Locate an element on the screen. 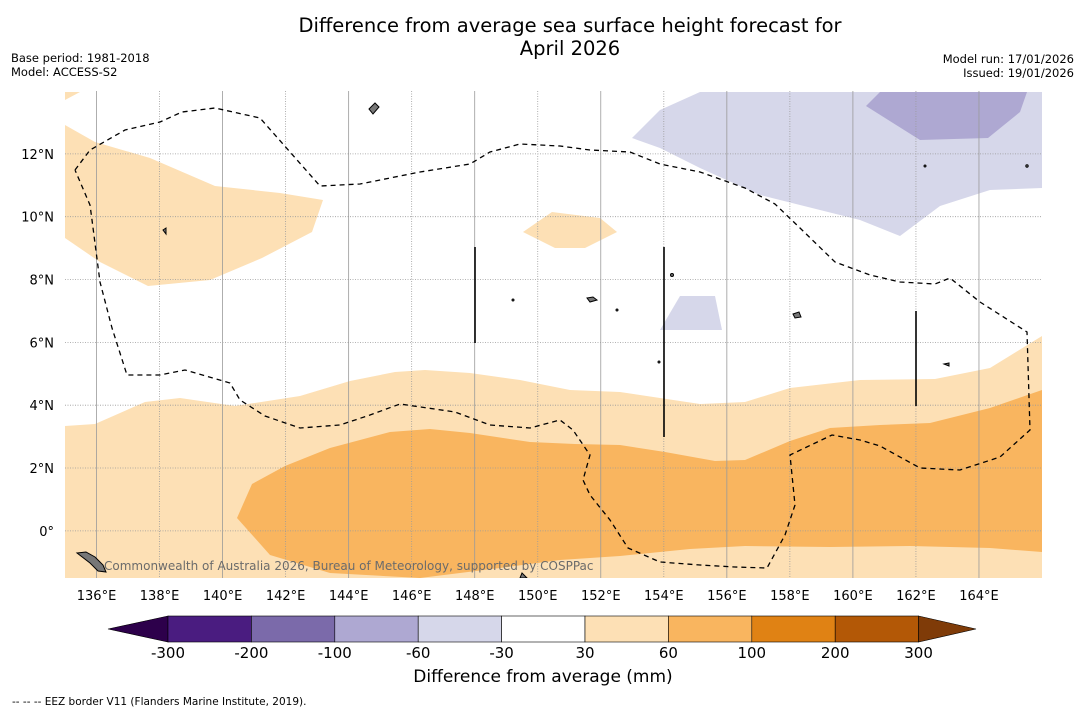 The width and height of the screenshot is (1085, 713). island-png-west is located at coordinates (91, 562).